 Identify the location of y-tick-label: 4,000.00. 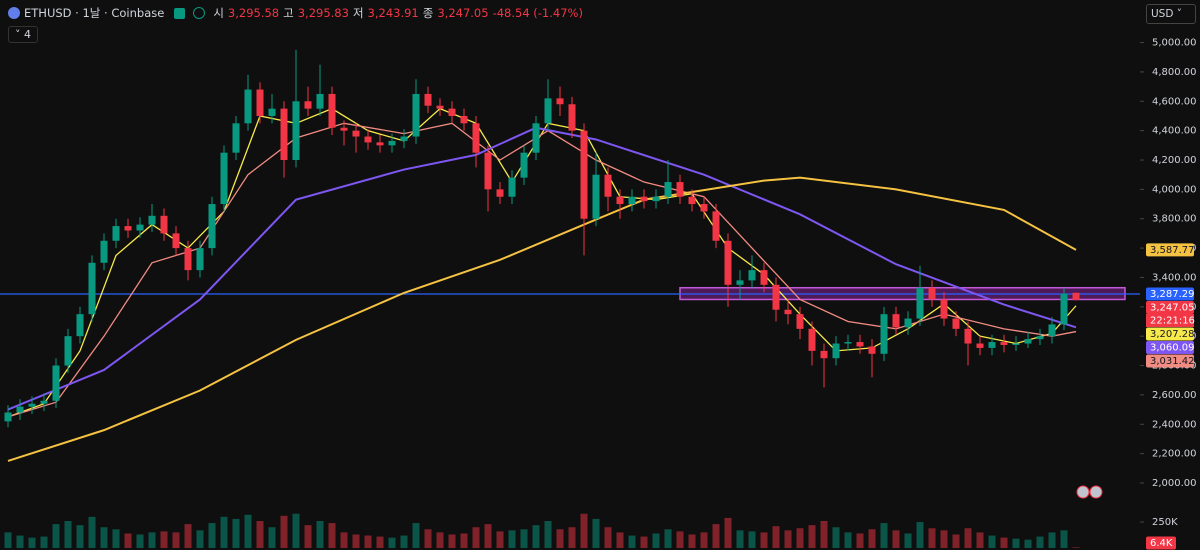
(1174, 189).